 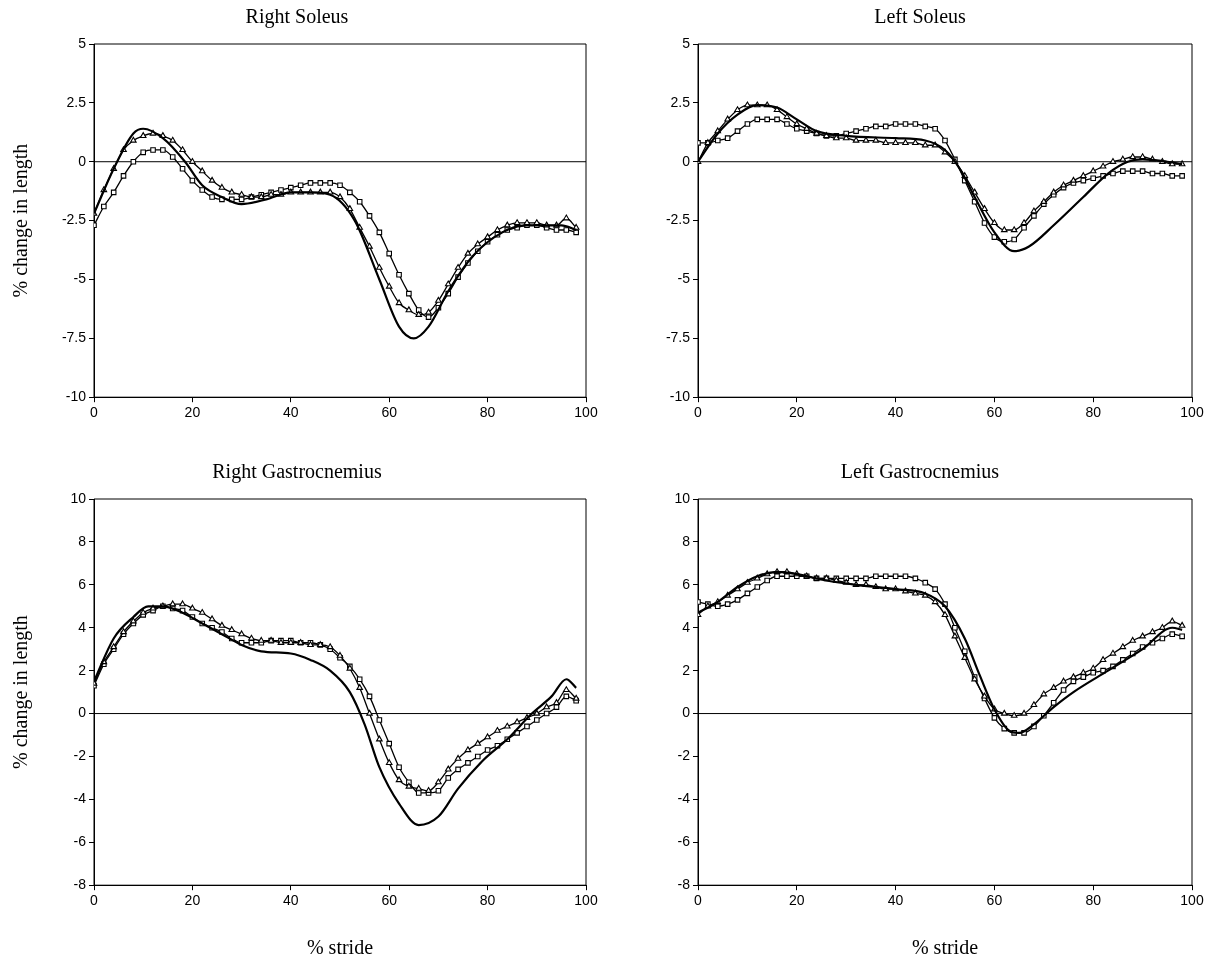 What do you see at coordinates (920, 16) in the screenshot?
I see `chart-title: Left Soleus` at bounding box center [920, 16].